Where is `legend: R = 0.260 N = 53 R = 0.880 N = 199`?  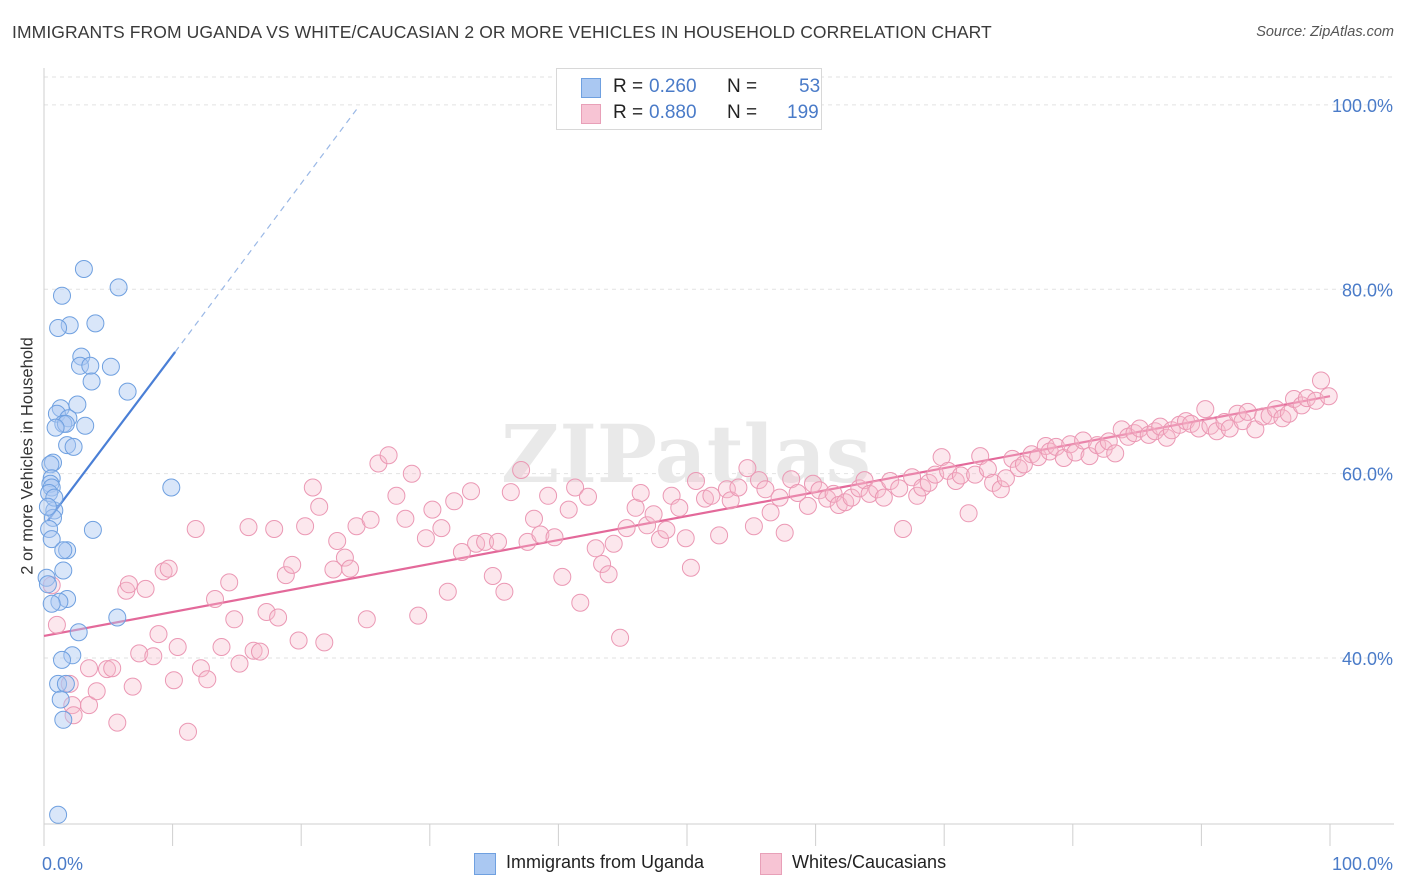 legend: R = 0.260 N = 53 R = 0.880 N = 199 is located at coordinates (689, 99).